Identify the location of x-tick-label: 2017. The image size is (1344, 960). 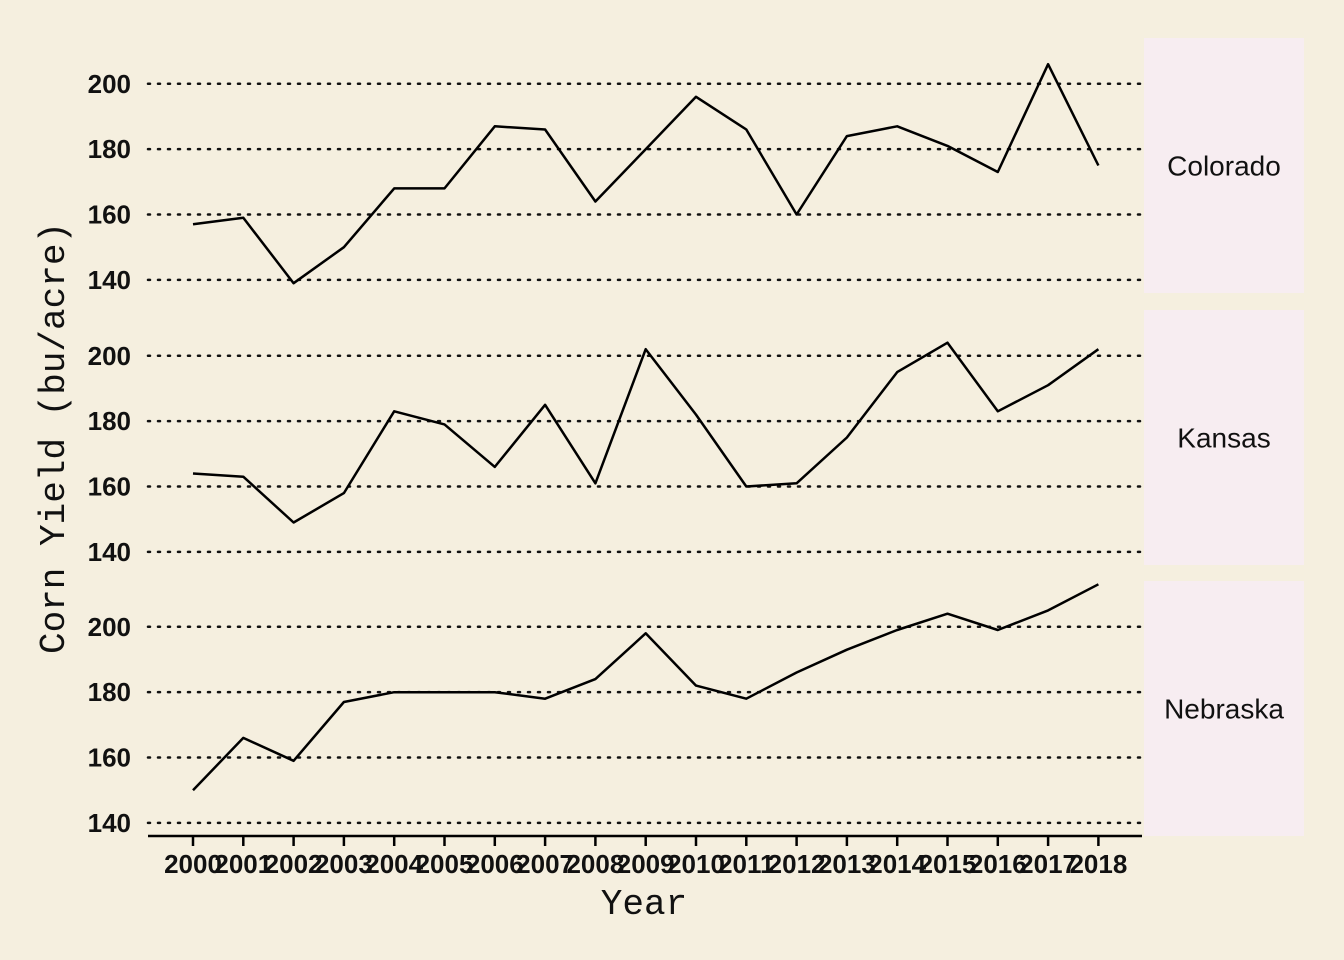
(1048, 864).